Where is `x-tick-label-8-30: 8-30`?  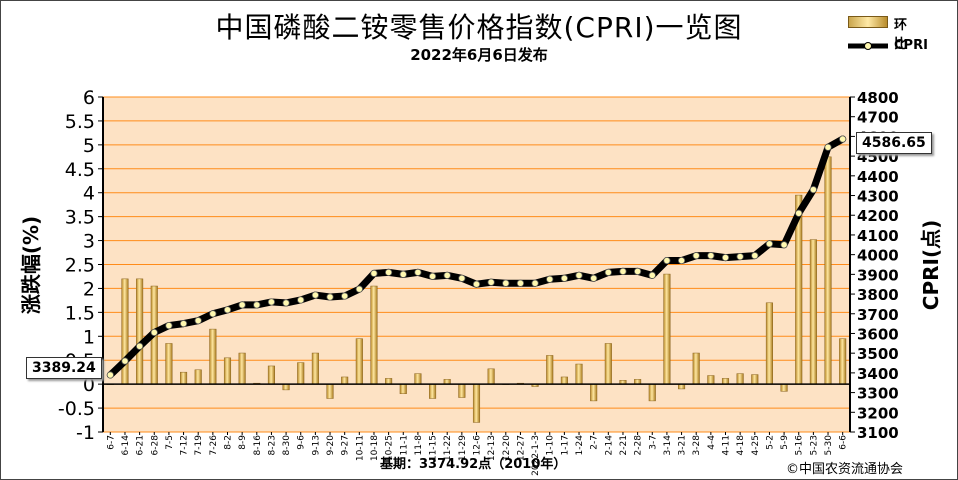
x-tick-label-8-30: 8-30 is located at coordinates (287, 445).